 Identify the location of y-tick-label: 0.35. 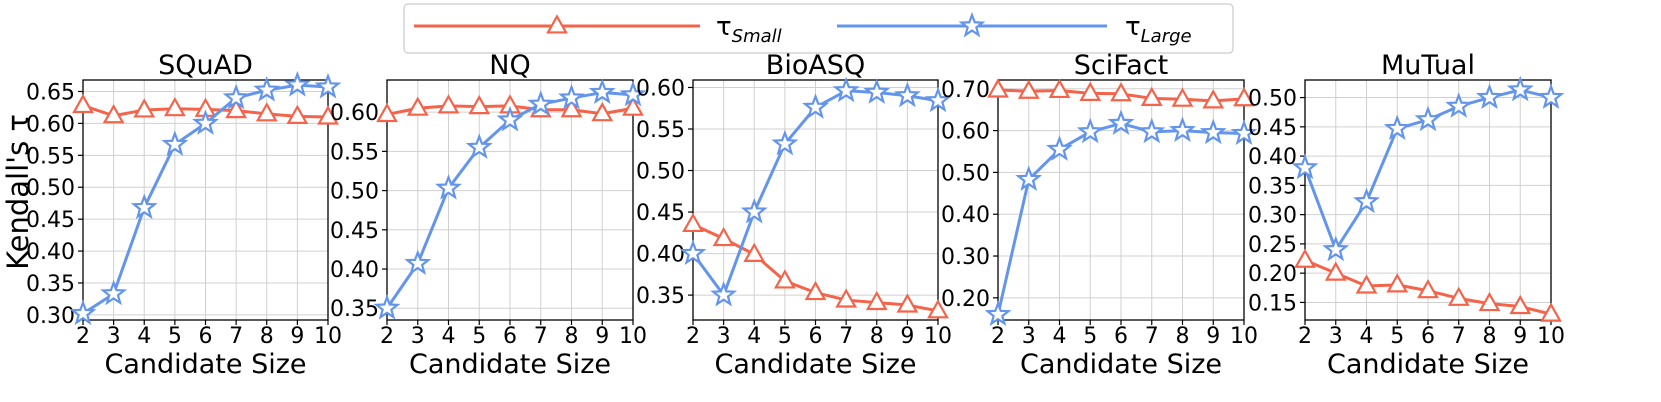
(660, 296).